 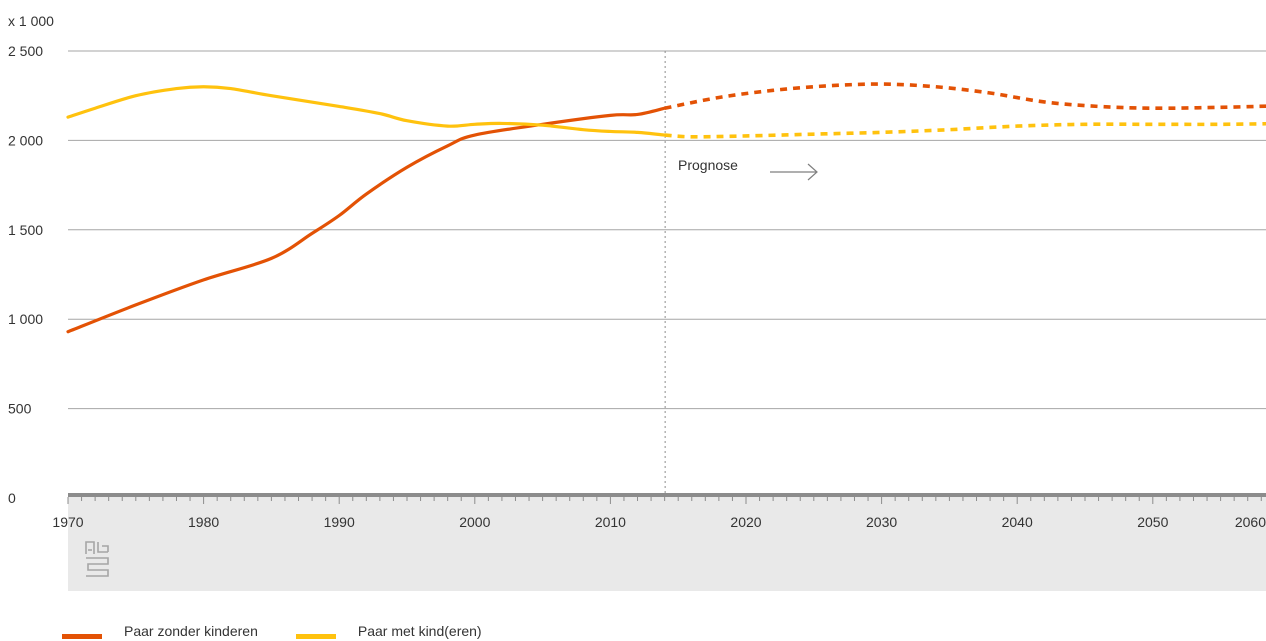 What do you see at coordinates (203, 522) in the screenshot?
I see `x-tick-label: 1980` at bounding box center [203, 522].